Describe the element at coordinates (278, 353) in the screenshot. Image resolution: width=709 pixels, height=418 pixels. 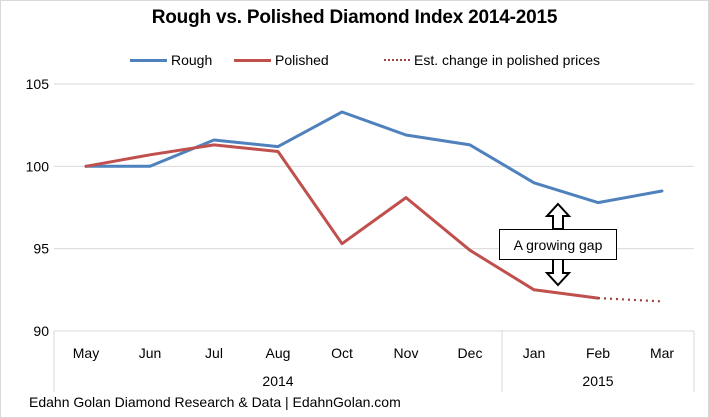
I see `x-tick-label-aug: Aug` at that location.